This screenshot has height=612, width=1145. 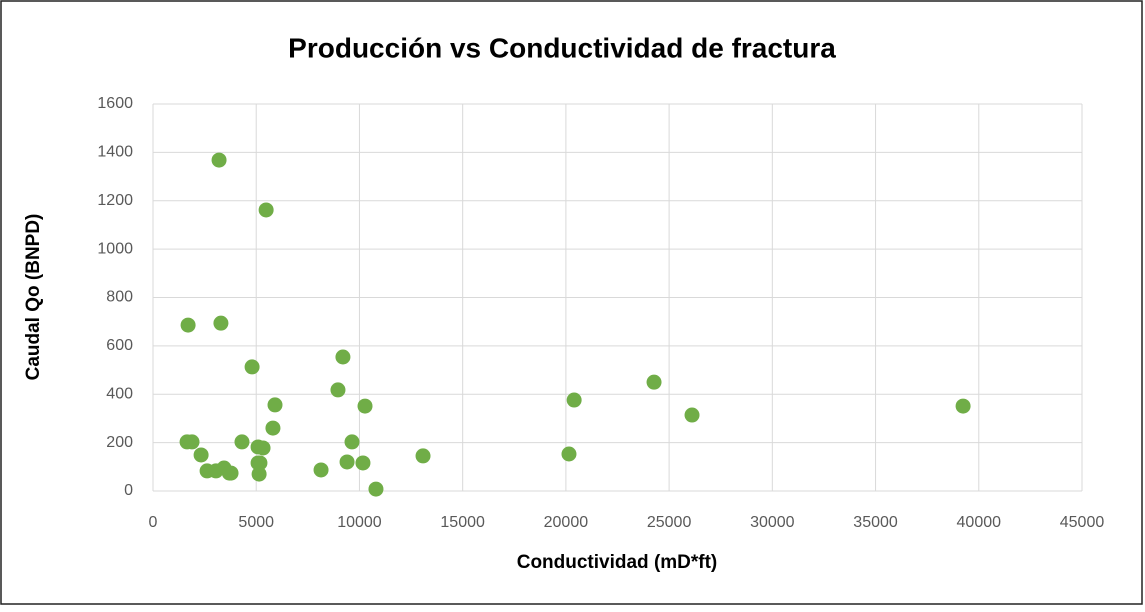 I want to click on y-tick-label: 400, so click(x=119, y=393).